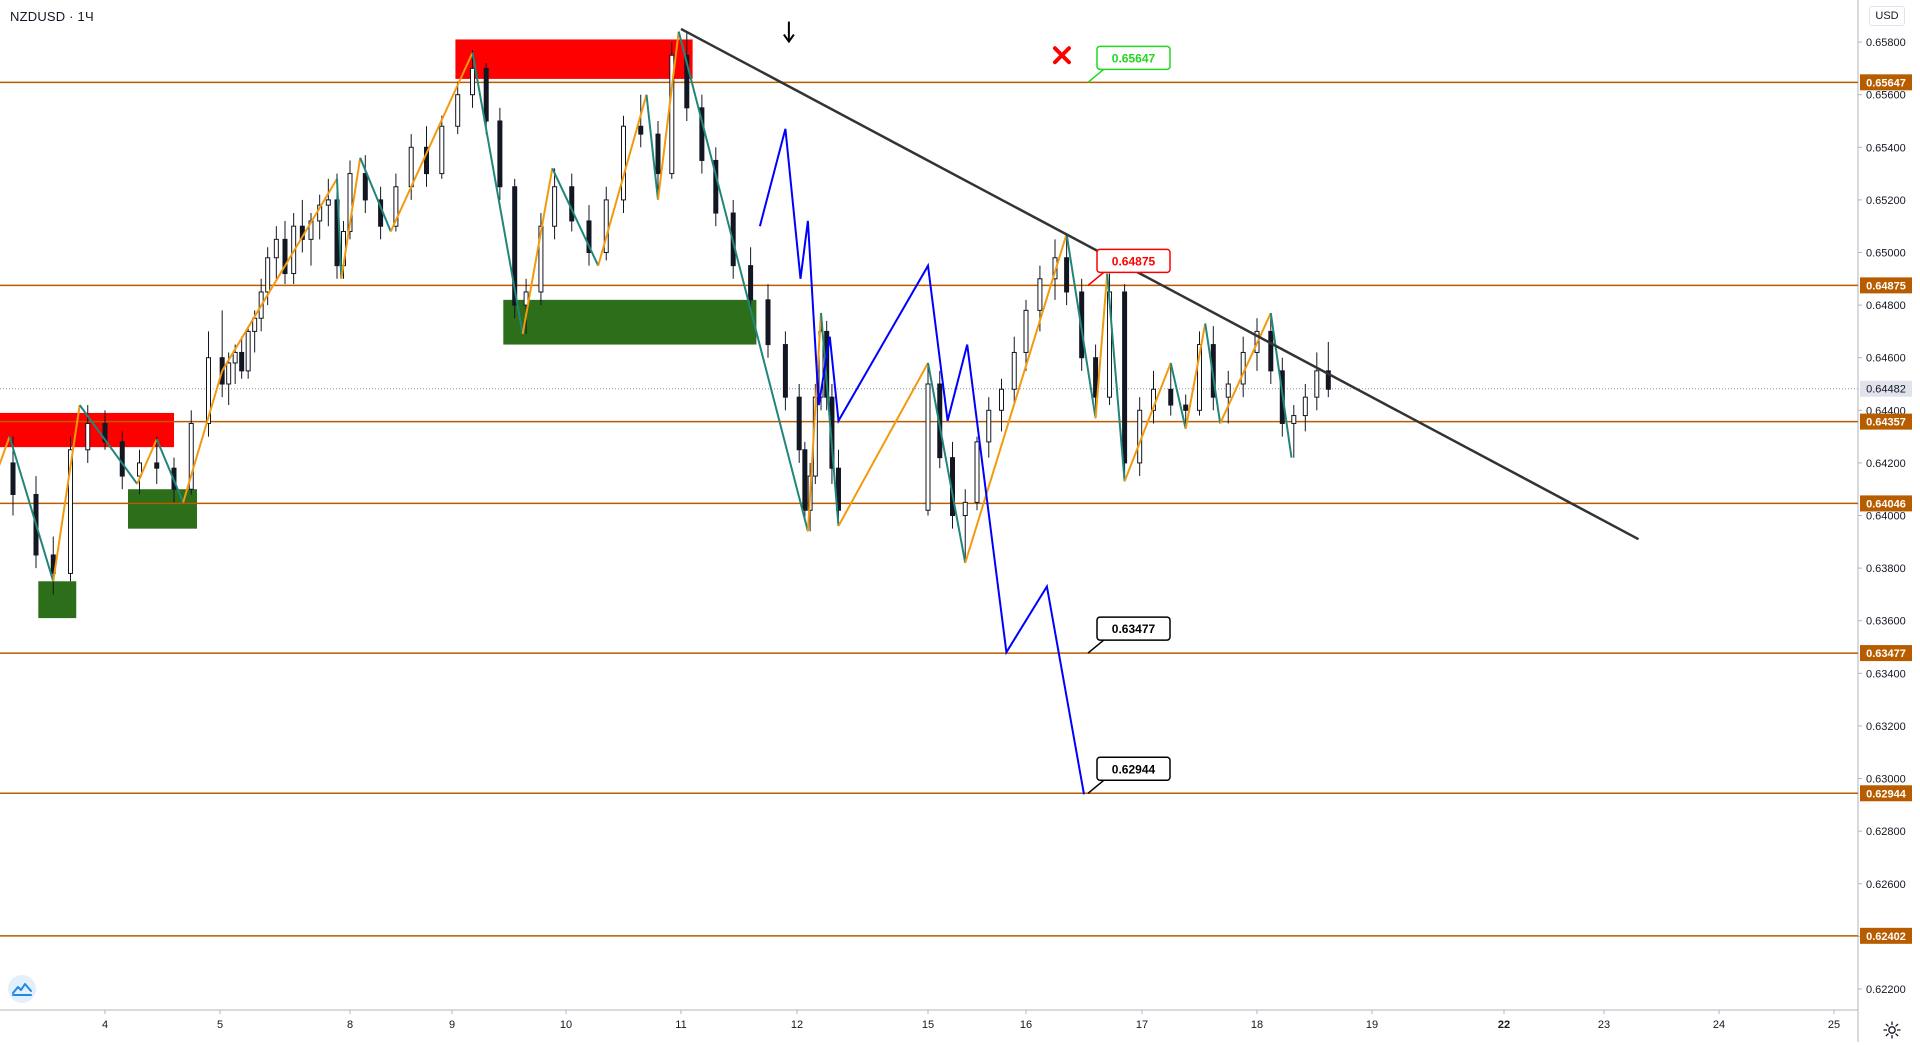  What do you see at coordinates (1886, 43) in the screenshot?
I see `y-axis-tick-label: 0.65800` at bounding box center [1886, 43].